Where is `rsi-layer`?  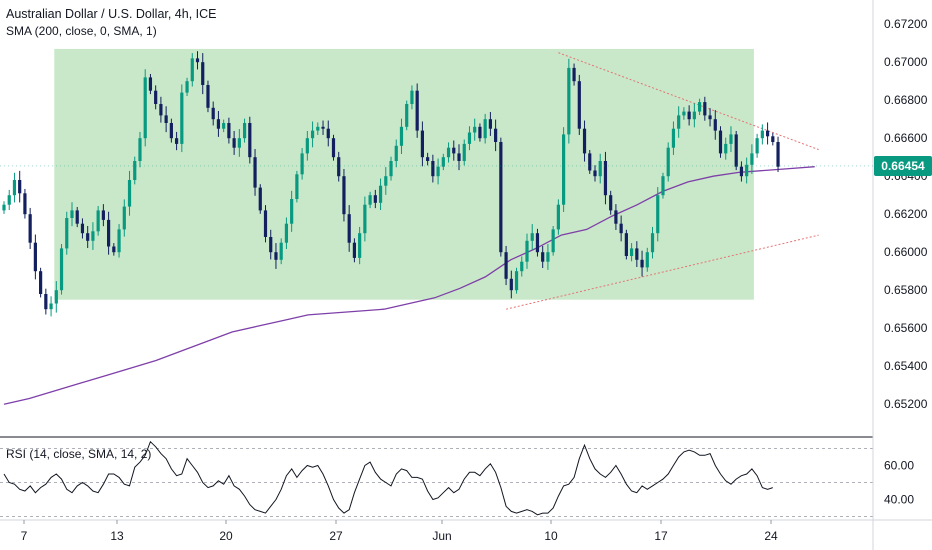 rsi-layer is located at coordinates (436, 476).